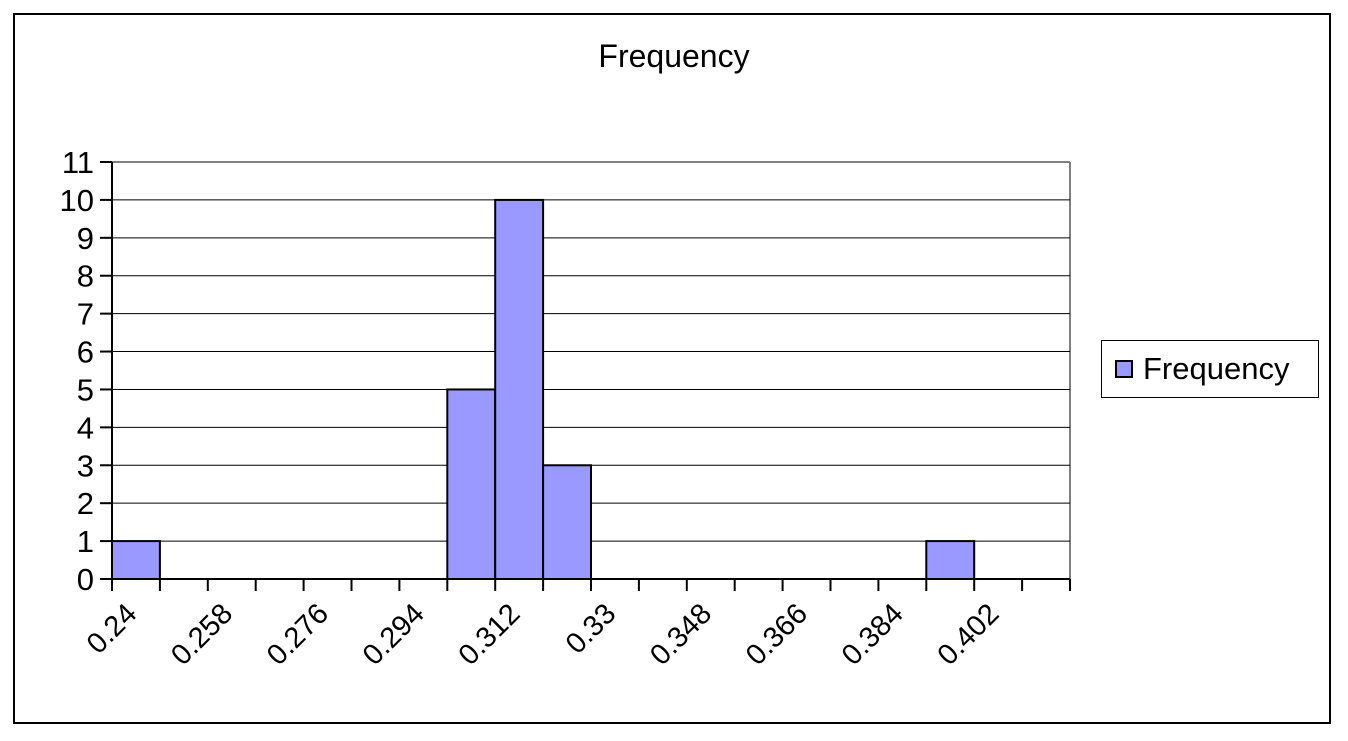 The width and height of the screenshot is (1348, 741). I want to click on x-tick-label: 0.24, so click(112, 629).